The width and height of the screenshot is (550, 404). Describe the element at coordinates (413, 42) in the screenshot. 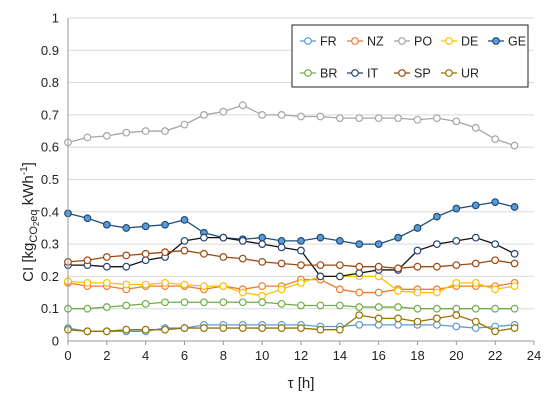

I see `legend-item-po: PO` at that location.